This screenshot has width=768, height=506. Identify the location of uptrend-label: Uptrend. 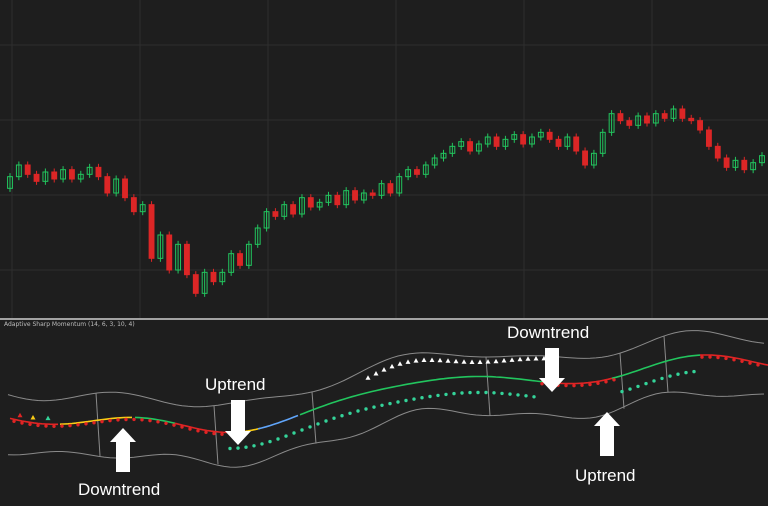
(605, 475).